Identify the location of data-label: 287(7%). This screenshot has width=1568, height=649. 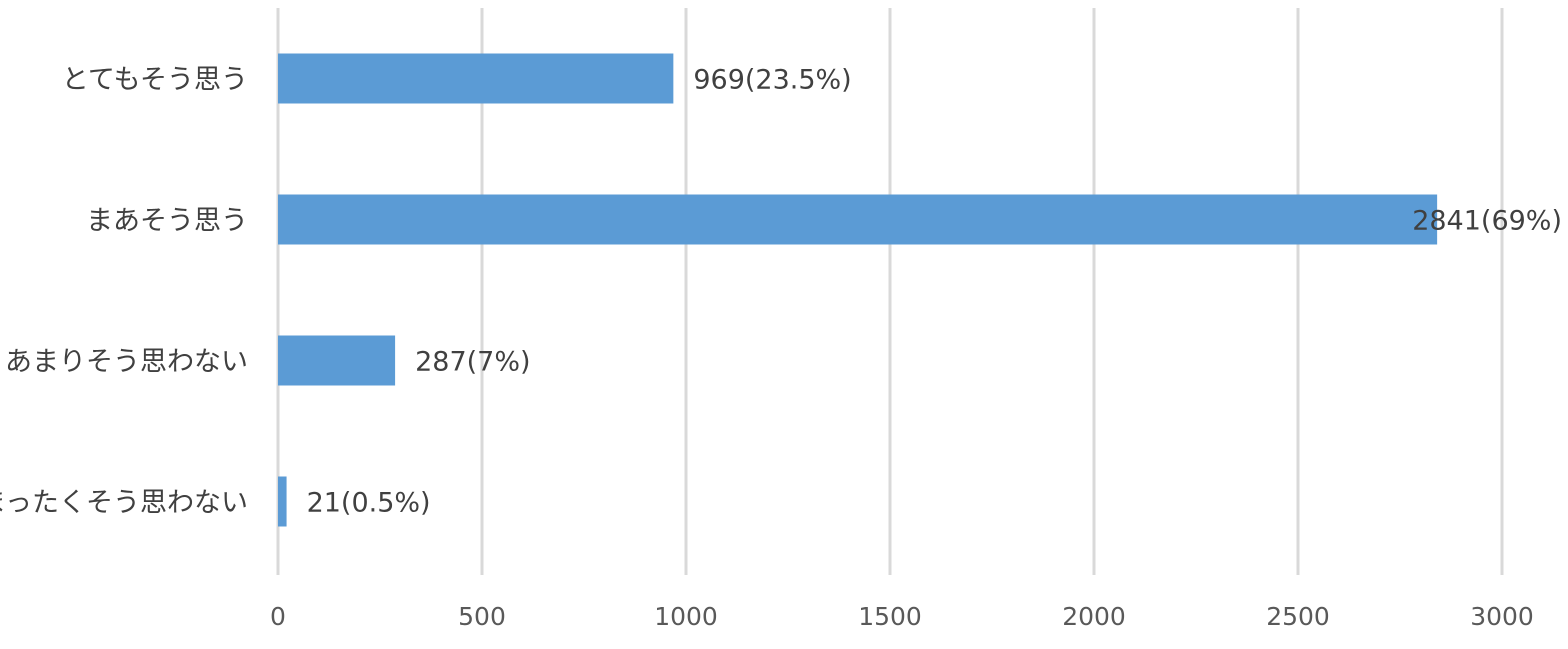
(472, 362).